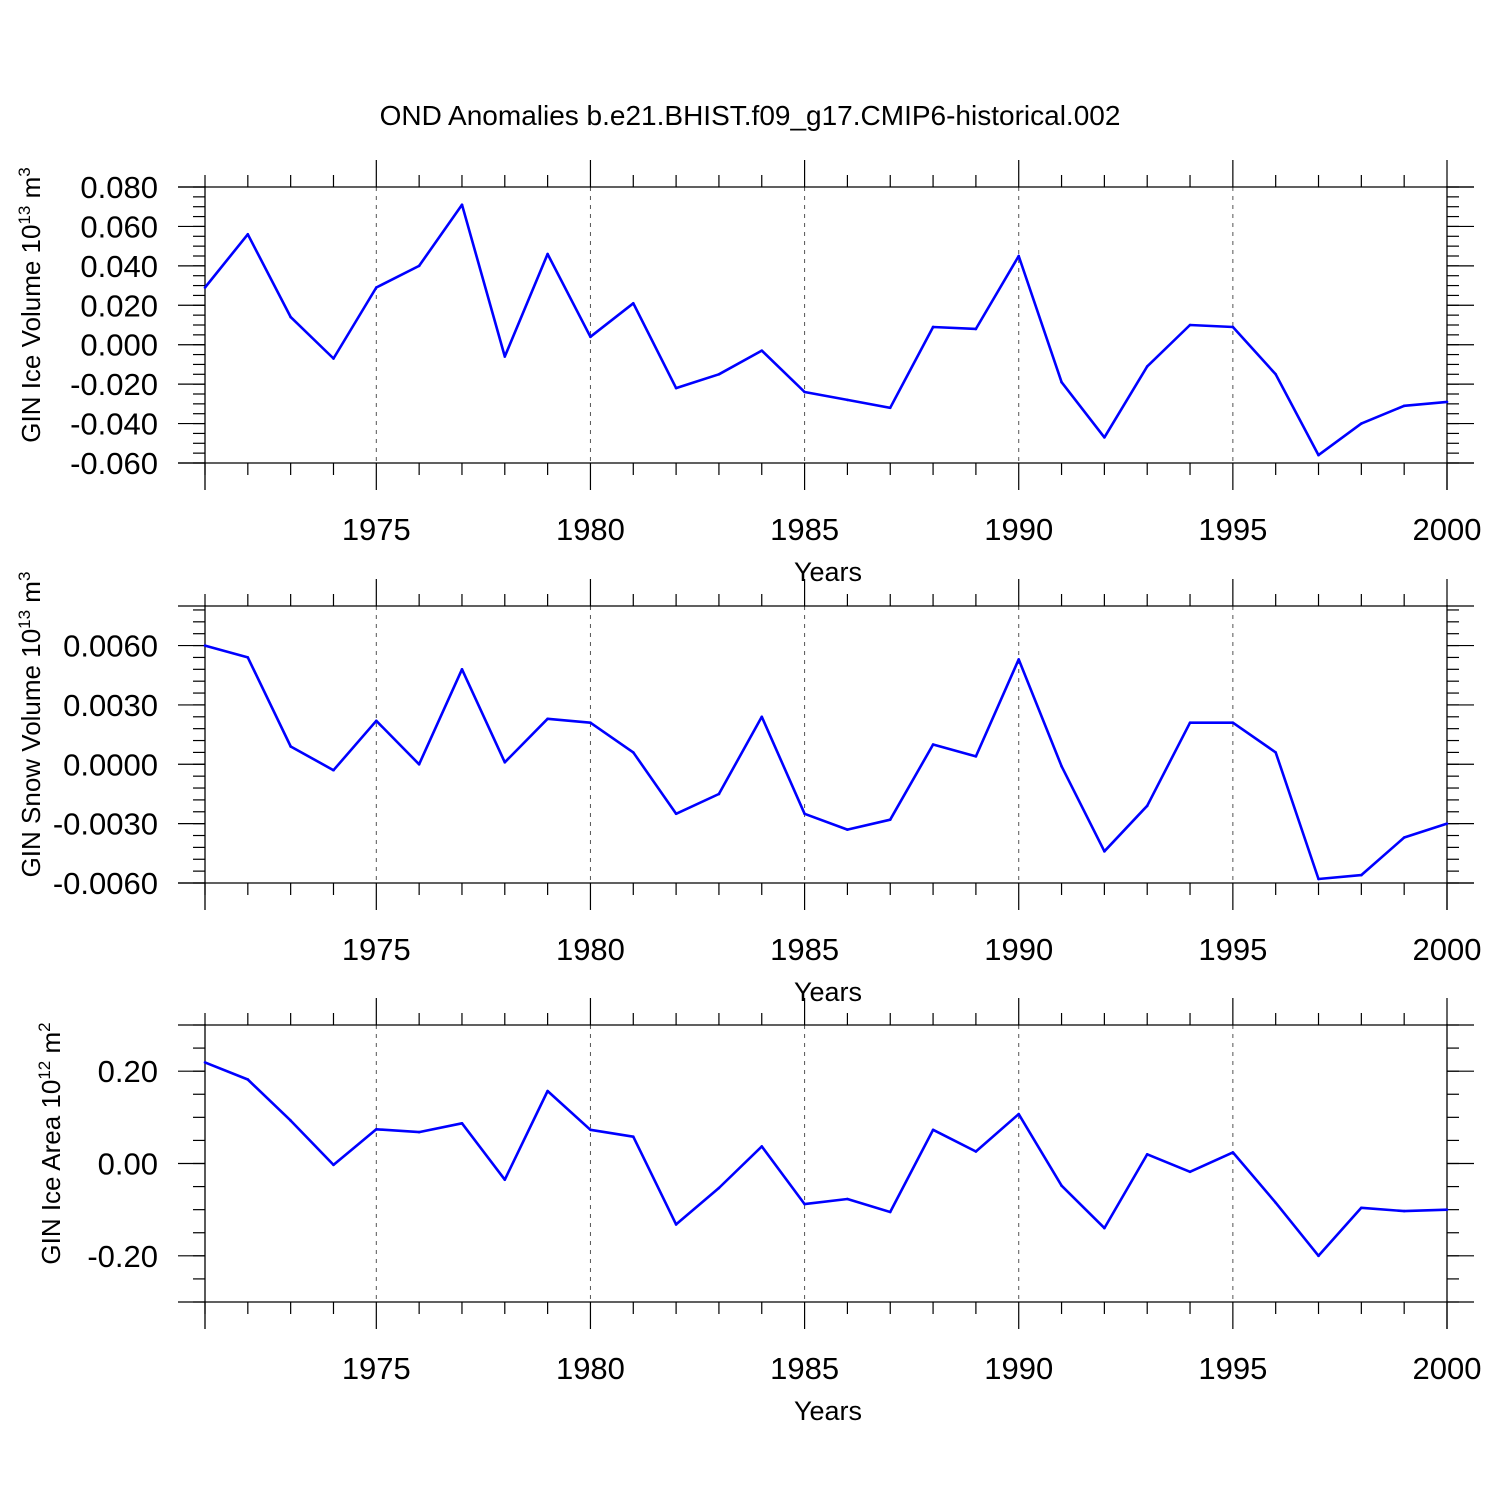  Describe the element at coordinates (114, 463) in the screenshot. I see `y-tick-label: -0.060` at that location.